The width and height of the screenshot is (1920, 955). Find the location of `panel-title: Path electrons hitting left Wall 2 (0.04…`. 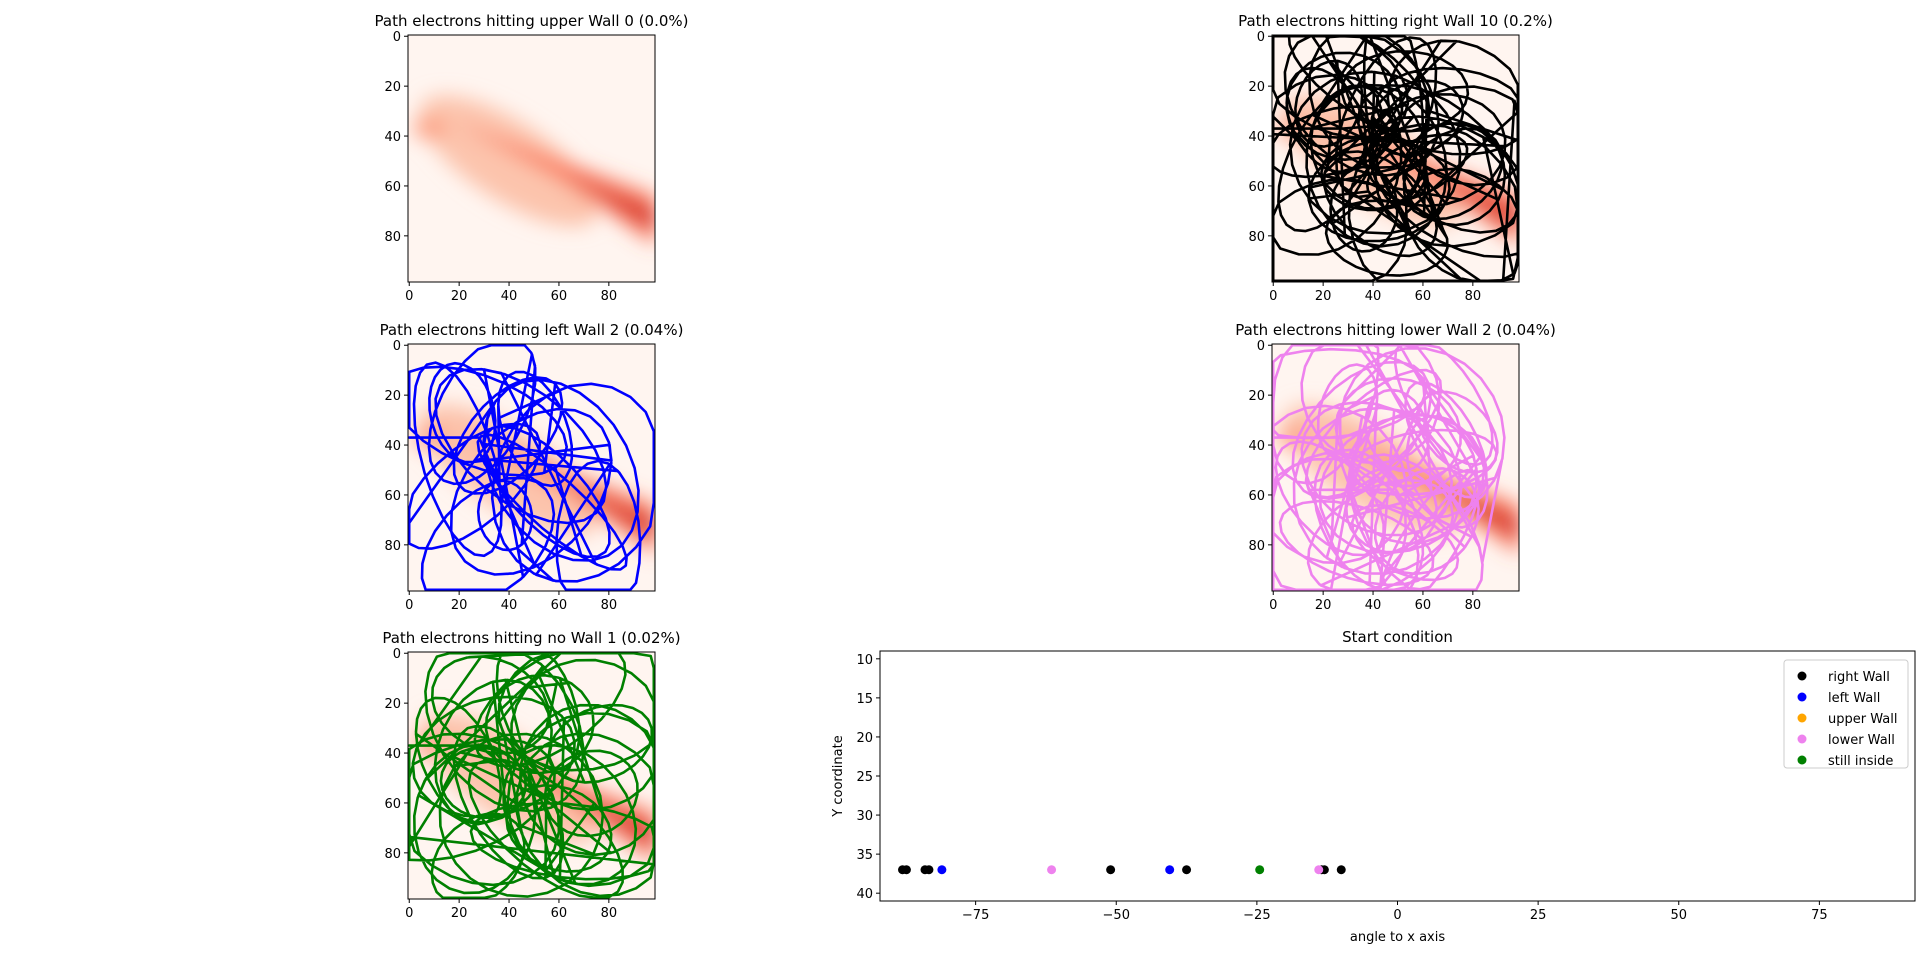

panel-title: Path electrons hitting left Wall 2 (0.04… is located at coordinates (532, 330).